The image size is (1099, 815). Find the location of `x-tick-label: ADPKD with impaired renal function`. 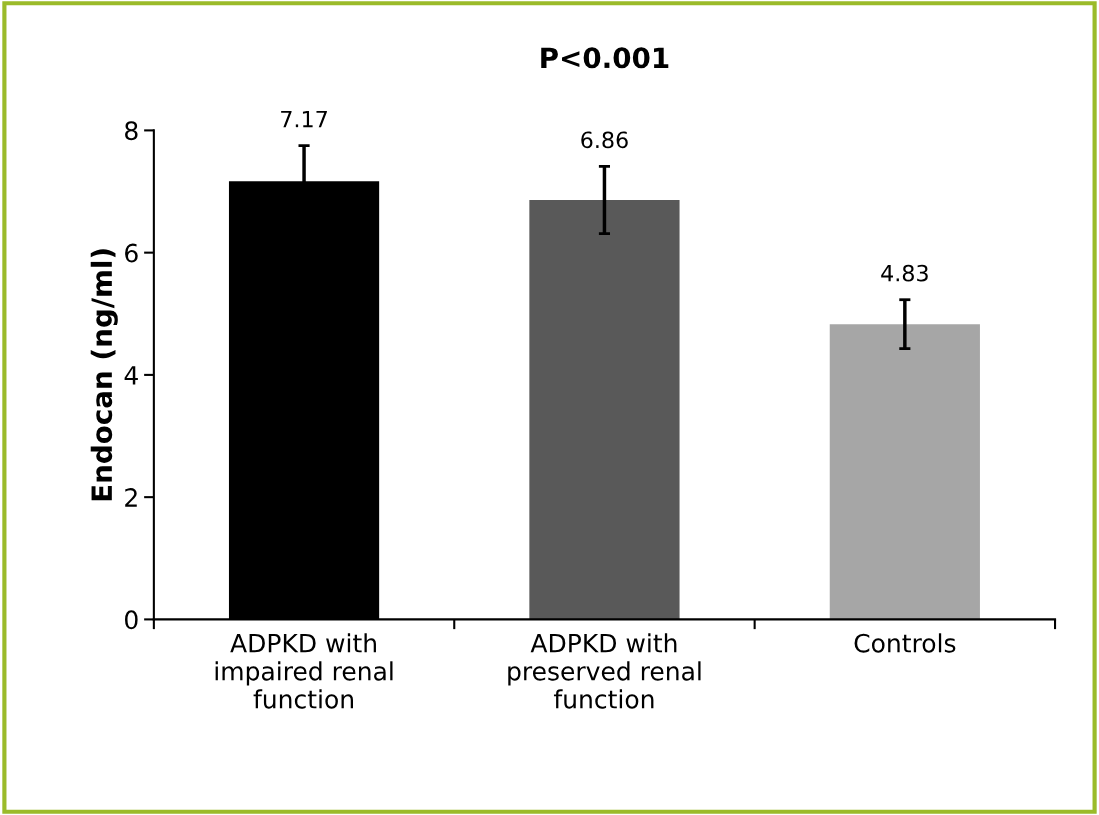

x-tick-label: ADPKD with impaired renal function is located at coordinates (304, 671).